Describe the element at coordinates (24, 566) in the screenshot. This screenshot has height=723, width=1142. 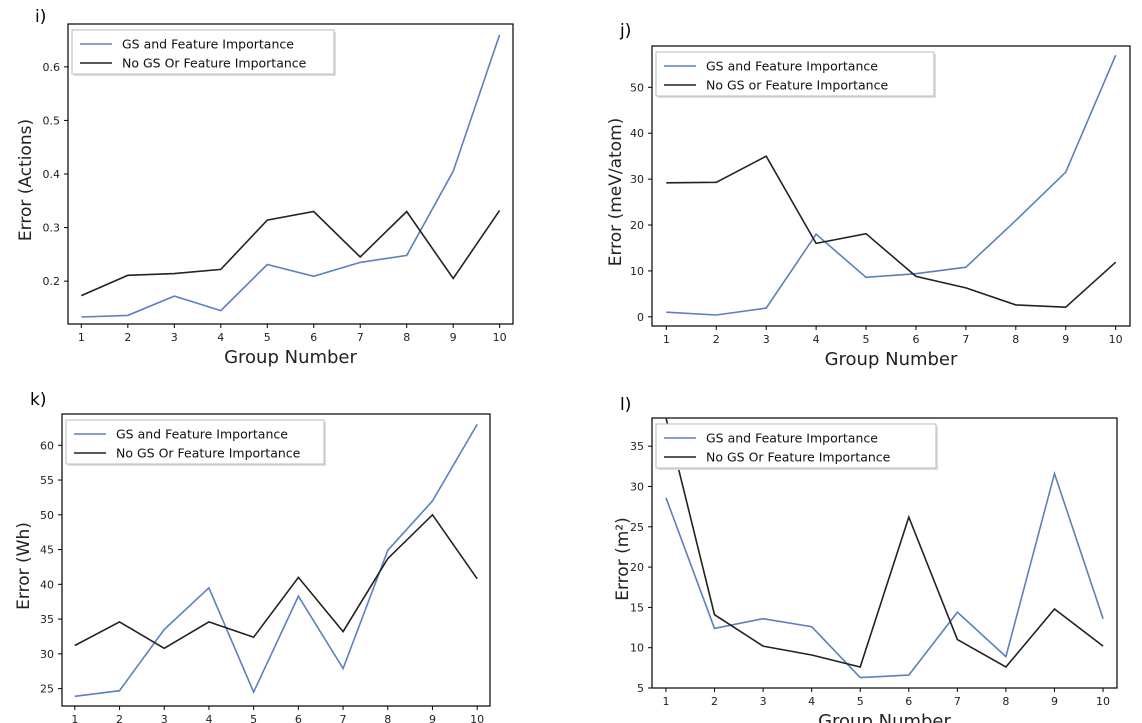
I see `y-axis-label: Error (Wh)` at that location.